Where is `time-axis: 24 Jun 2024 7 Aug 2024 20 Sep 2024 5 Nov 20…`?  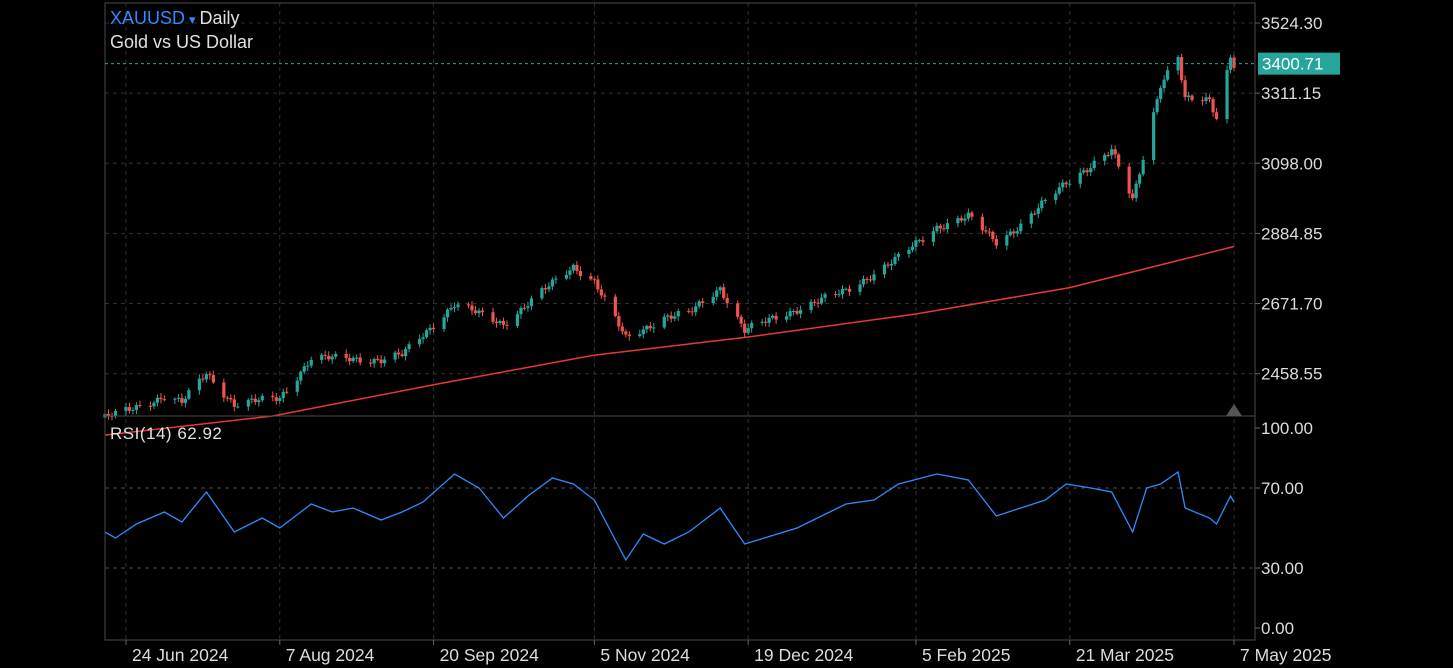
time-axis: 24 Jun 2024 7 Aug 2024 20 Sep 2024 5 Nov 20… is located at coordinates (728, 652).